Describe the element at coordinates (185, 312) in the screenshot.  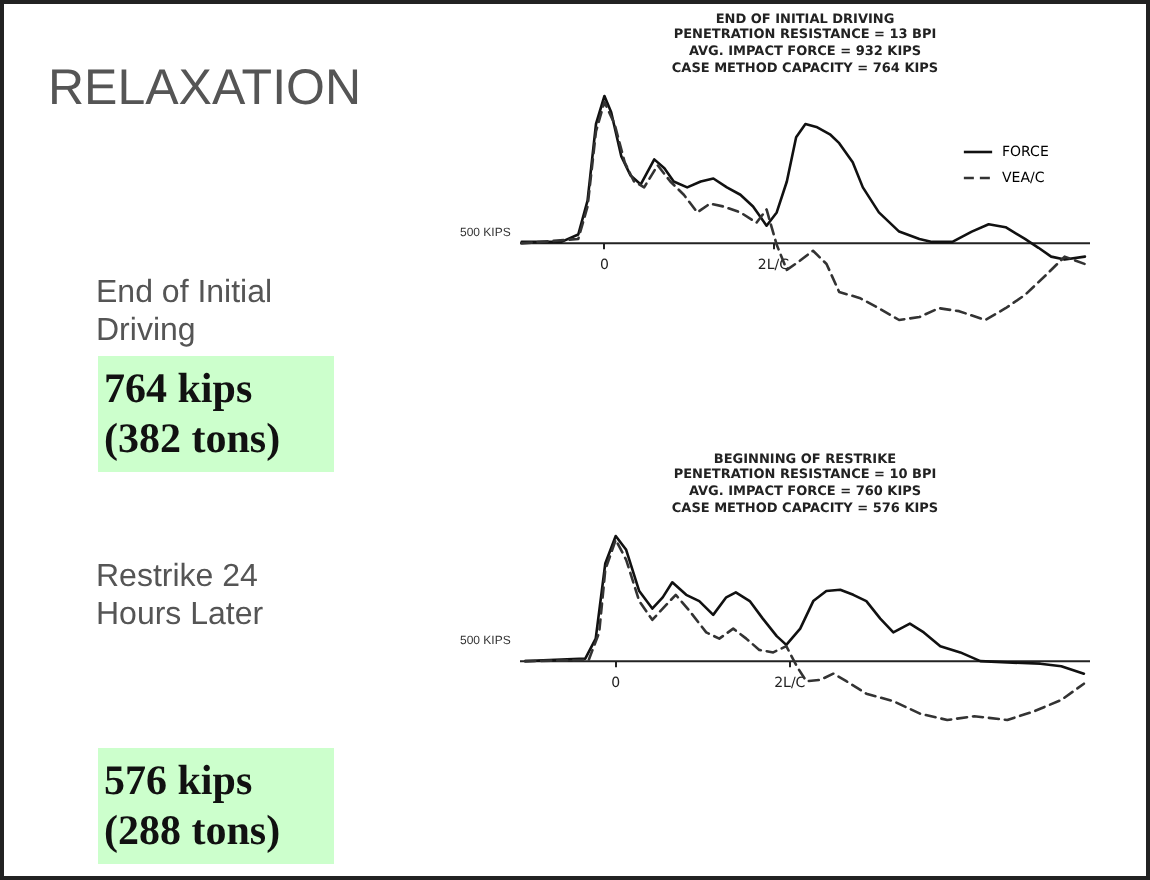
I see `text: End of Initial Driving` at that location.